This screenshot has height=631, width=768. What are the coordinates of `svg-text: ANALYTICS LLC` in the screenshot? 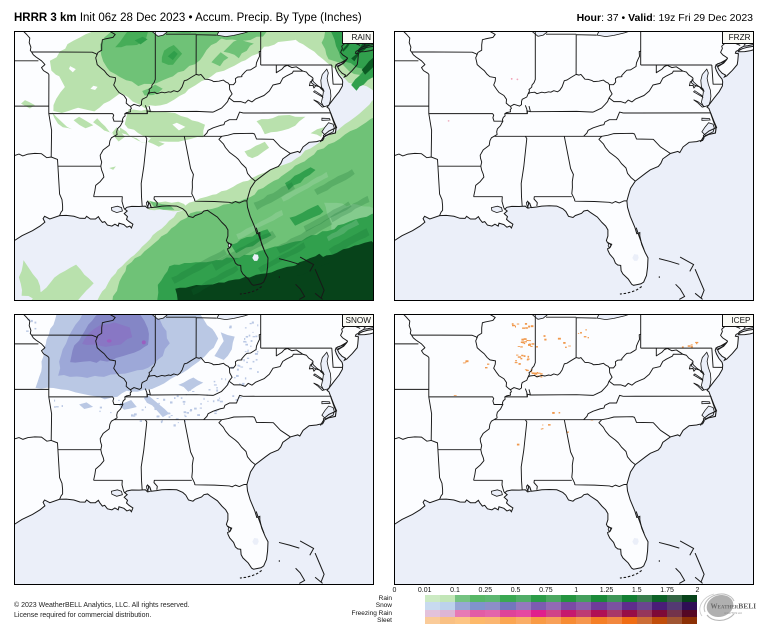 It's located at (733, 613).